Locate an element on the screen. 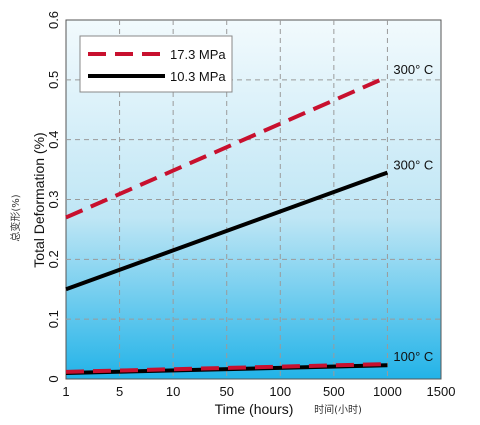 The width and height of the screenshot is (480, 425). x-tick-label: 1 is located at coordinates (65, 391).